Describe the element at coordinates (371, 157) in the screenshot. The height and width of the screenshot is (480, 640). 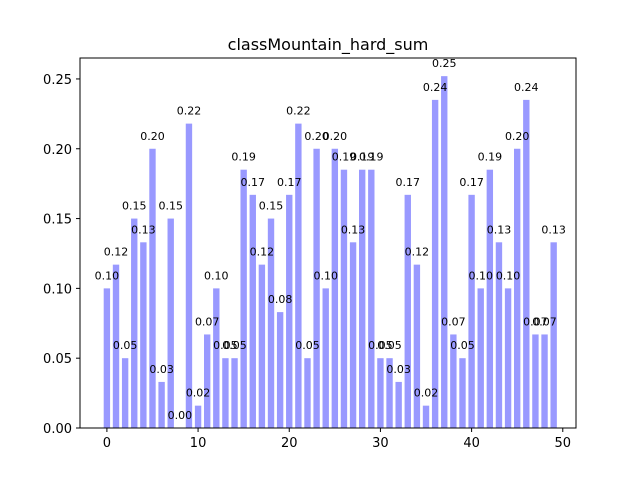
I see `data-label-29: 0.19` at that location.